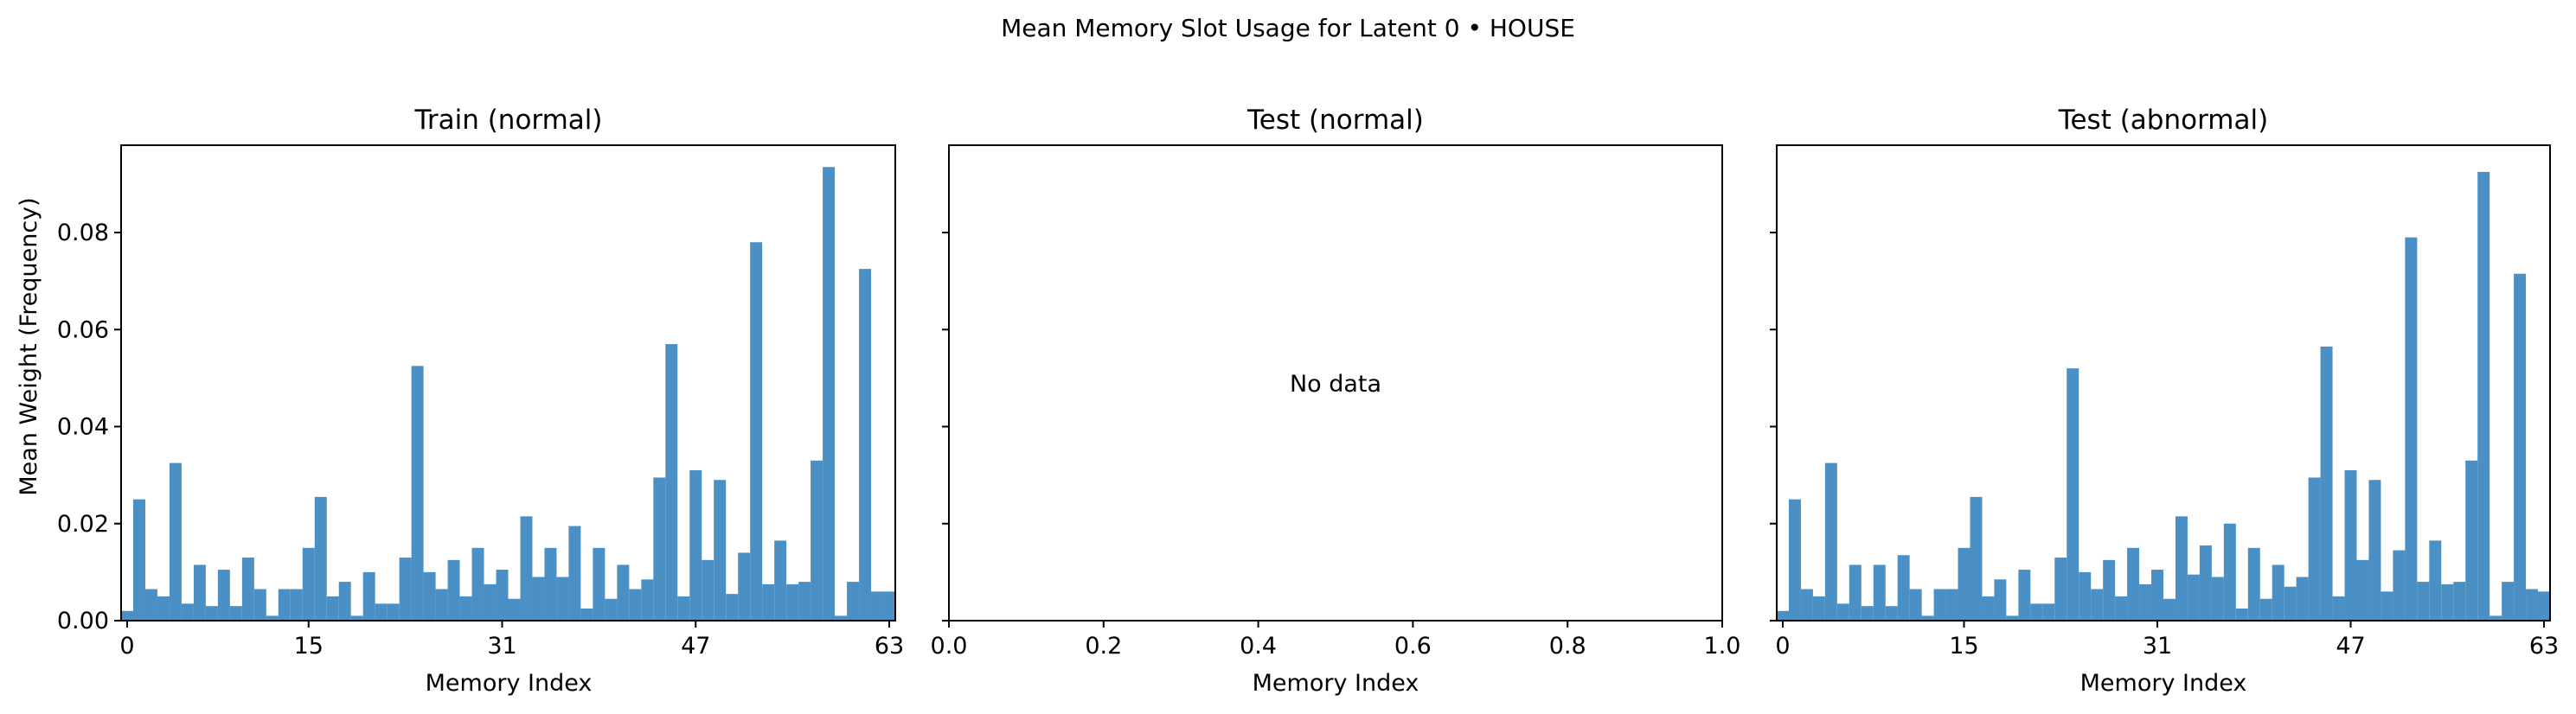  Describe the element at coordinates (1413, 647) in the screenshot. I see `x-tick-label: 0.6` at that location.